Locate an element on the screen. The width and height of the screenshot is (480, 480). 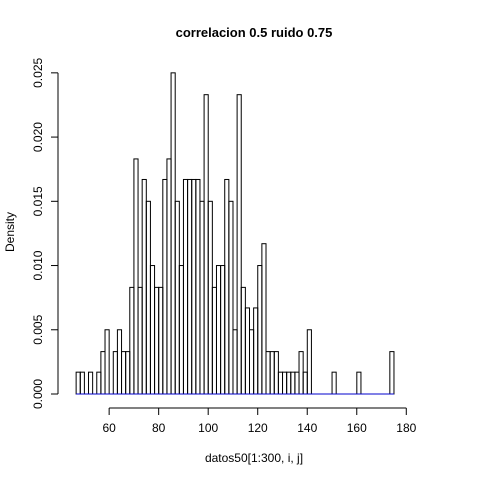
x-tick-label: 120 is located at coordinates (258, 428).